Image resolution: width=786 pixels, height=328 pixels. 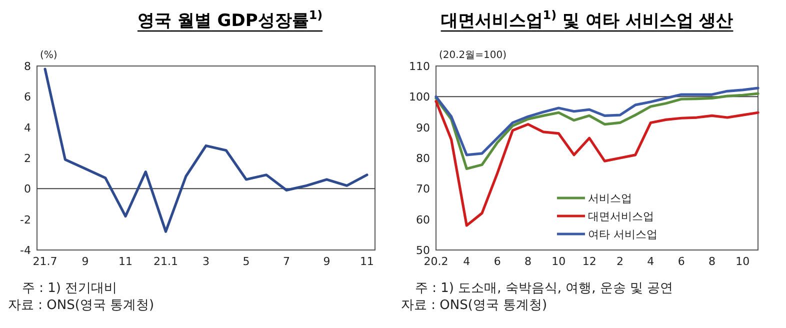 I want to click on x-tick-label: 7, so click(x=286, y=261).